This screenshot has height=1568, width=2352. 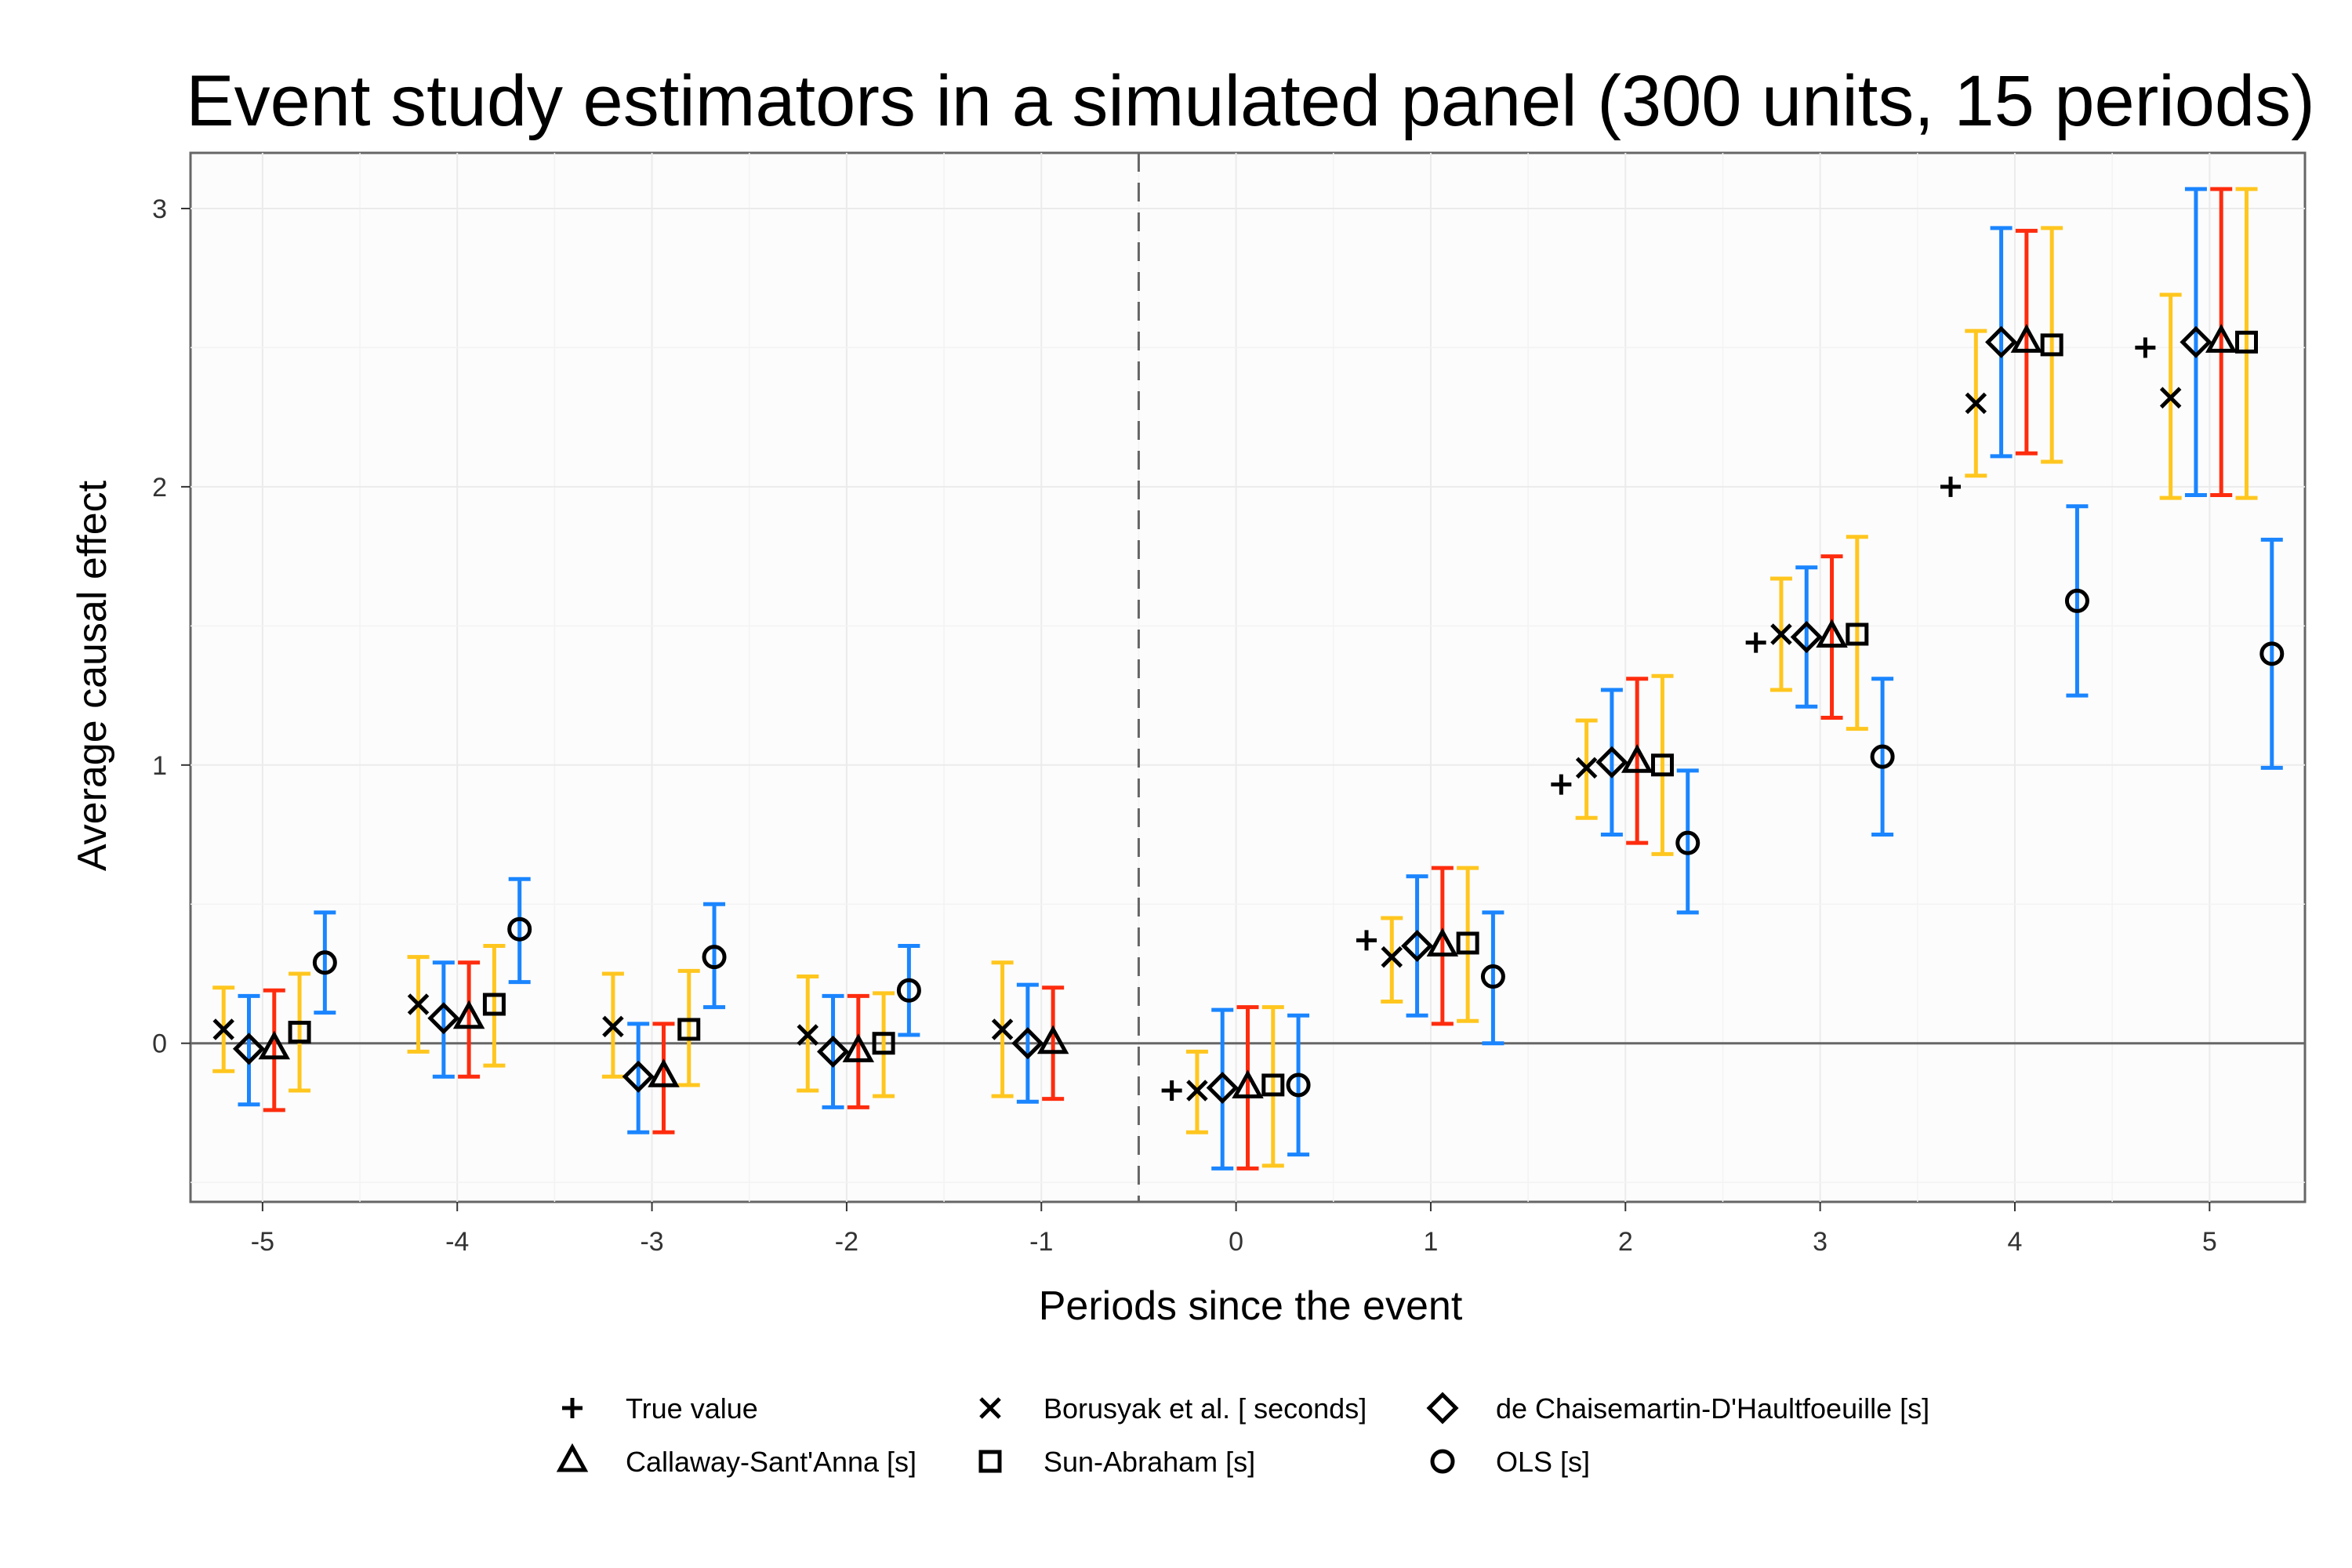 I want to click on y-tick-label: 1, so click(x=159, y=766).